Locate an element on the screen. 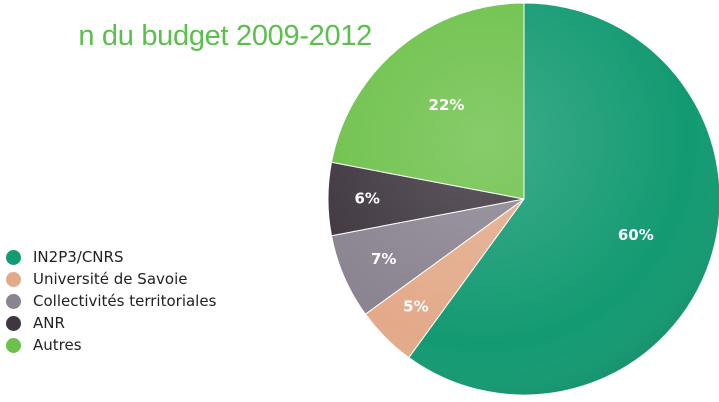 This screenshot has height=402, width=719. legend-item-2: Collectivités territoriales is located at coordinates (111, 301).